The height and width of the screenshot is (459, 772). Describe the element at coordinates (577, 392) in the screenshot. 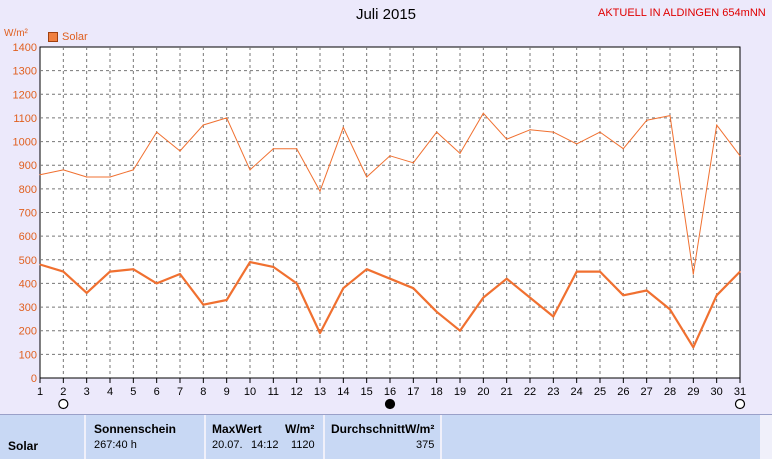

I see `x-tick-label: 24` at that location.